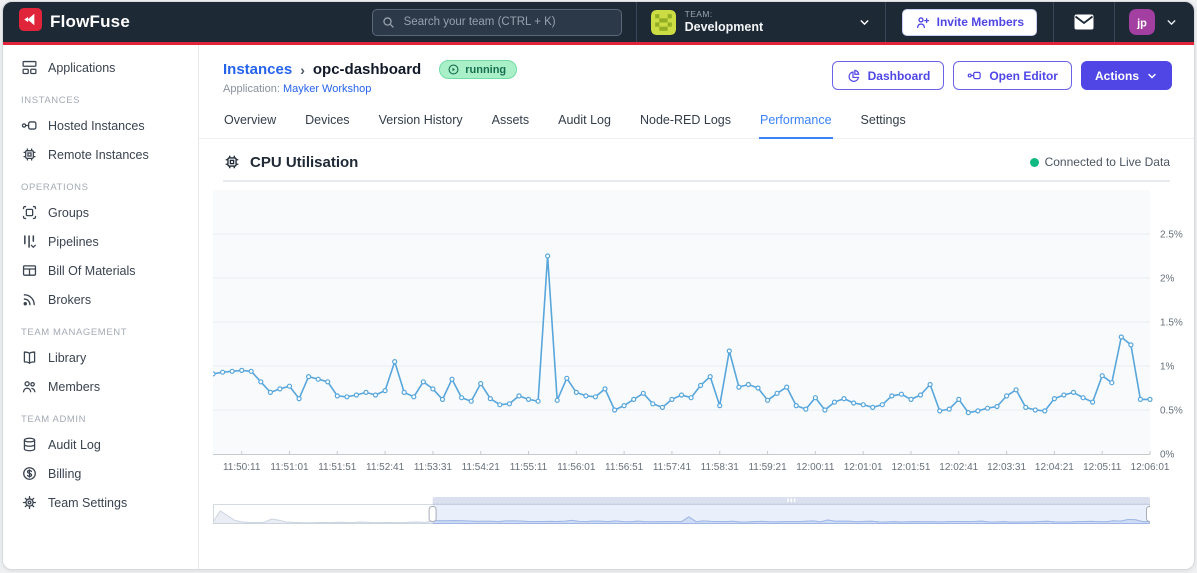  I want to click on sidebar-item-team-settings: Team Settings, so click(100, 502).